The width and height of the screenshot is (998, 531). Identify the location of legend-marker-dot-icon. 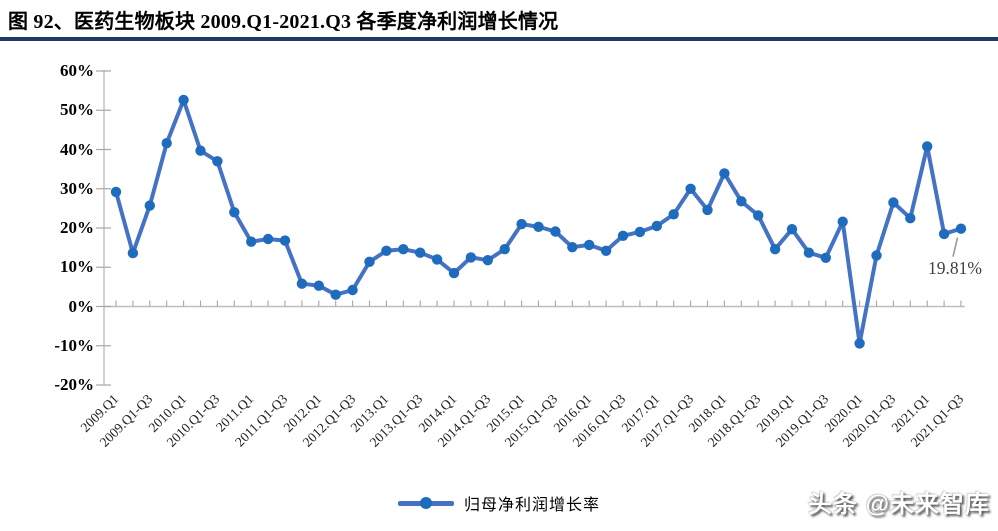
(425, 503).